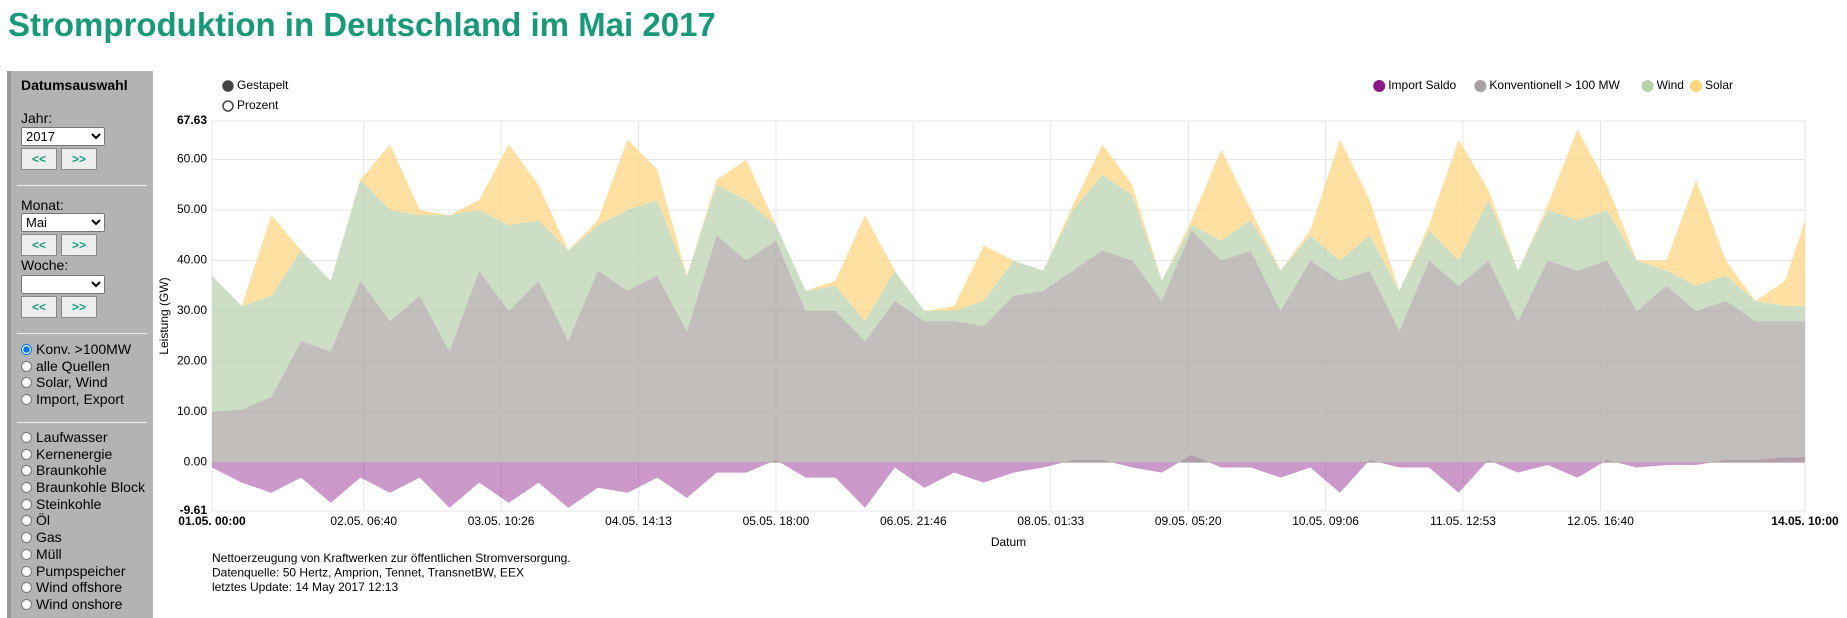 This screenshot has height=618, width=1847. Describe the element at coordinates (192, 411) in the screenshot. I see `y-tick-label: 10.00` at that location.